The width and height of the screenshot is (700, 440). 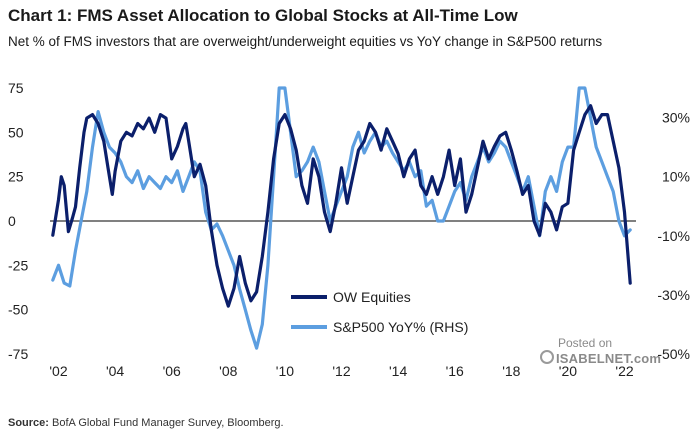 What do you see at coordinates (676, 177) in the screenshot?
I see `right-tick-label: 10%` at bounding box center [676, 177].